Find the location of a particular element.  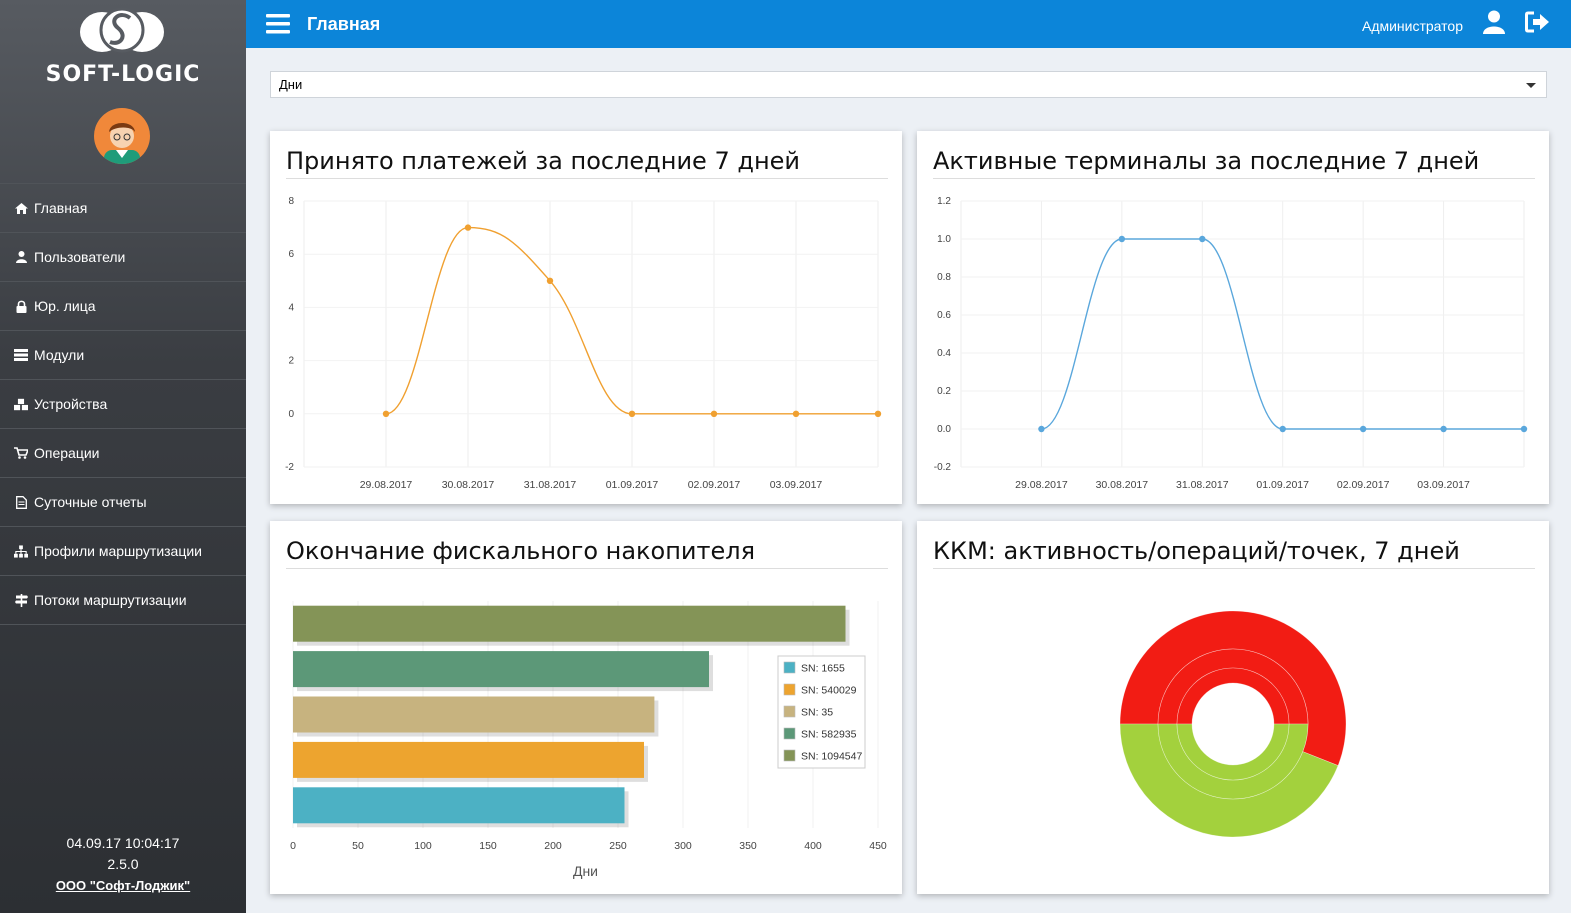

sidebar-item-daily-reports: Суточные отчеты is located at coordinates (123, 501).